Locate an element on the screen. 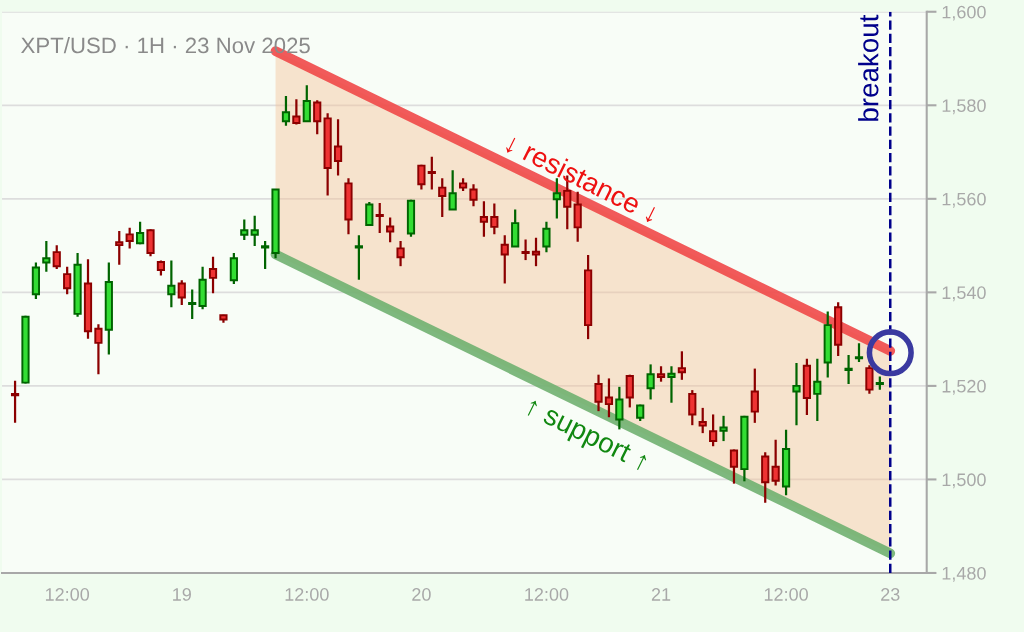 The width and height of the screenshot is (1024, 632). y-tick-label: 1,580 is located at coordinates (964, 107).